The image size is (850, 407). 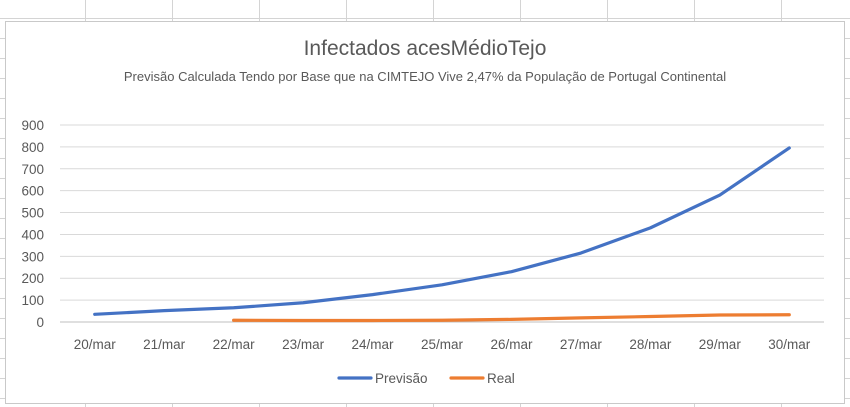 I want to click on y-tick-label: 100, so click(x=32, y=300).